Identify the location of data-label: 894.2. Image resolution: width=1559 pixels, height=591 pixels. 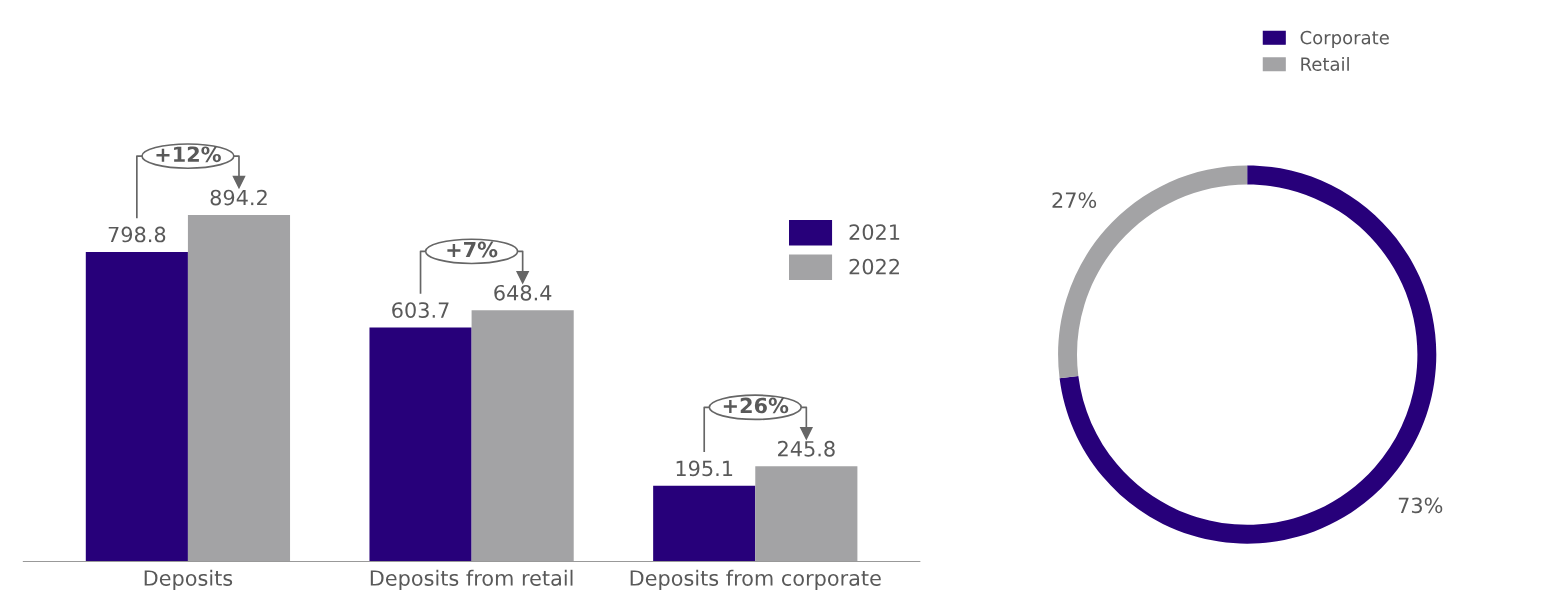
(238, 197).